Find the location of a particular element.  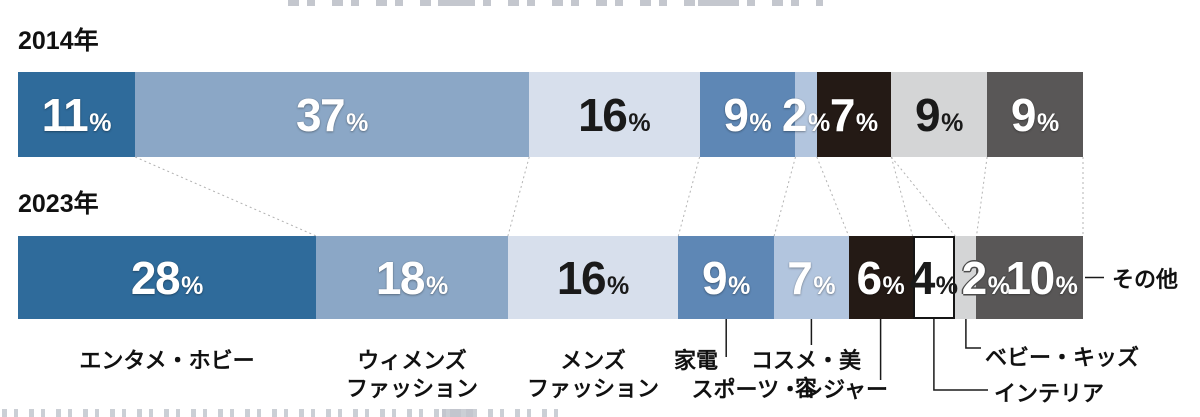

category-label-mens: メンズ ファッション is located at coordinates (592, 374).